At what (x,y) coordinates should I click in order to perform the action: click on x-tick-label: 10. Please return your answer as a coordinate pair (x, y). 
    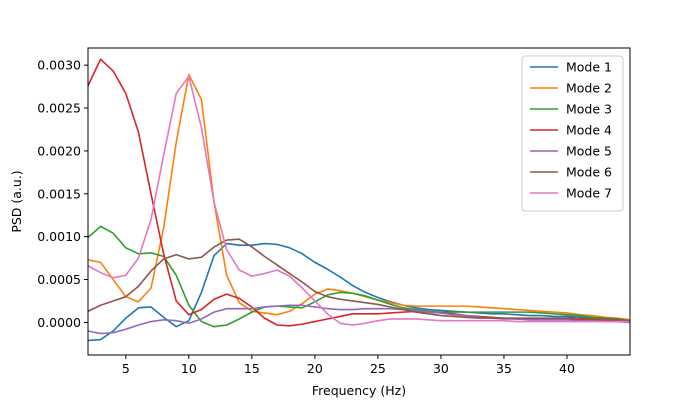
    Looking at the image, I should click on (189, 368).